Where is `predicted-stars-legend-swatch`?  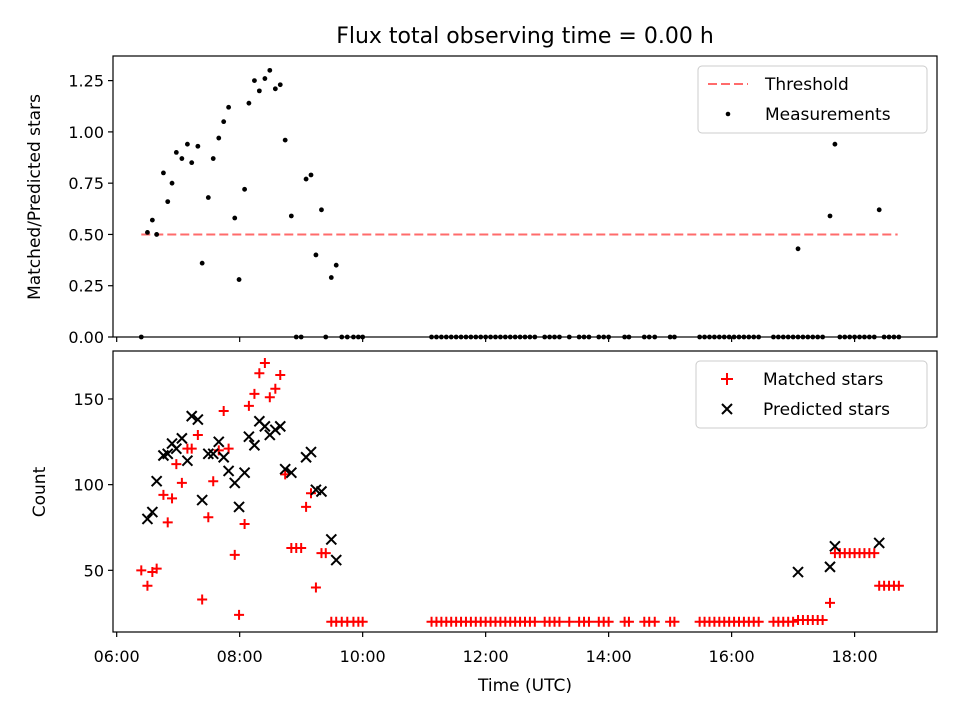
predicted-stars-legend-swatch is located at coordinates (727, 409).